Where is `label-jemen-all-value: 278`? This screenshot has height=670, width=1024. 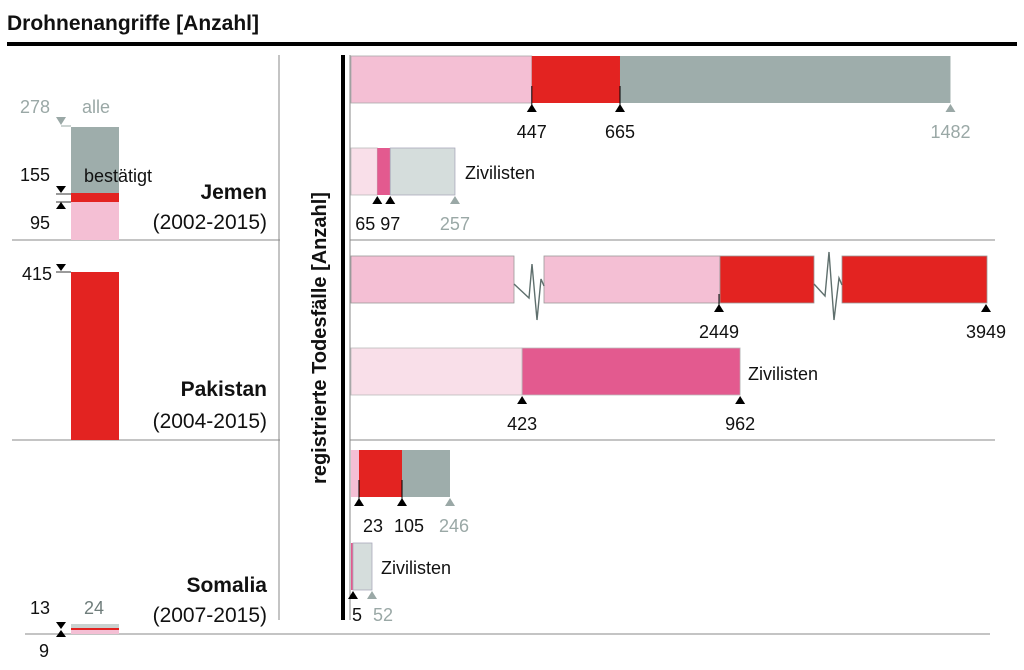
label-jemen-all-value: 278 is located at coordinates (35, 107).